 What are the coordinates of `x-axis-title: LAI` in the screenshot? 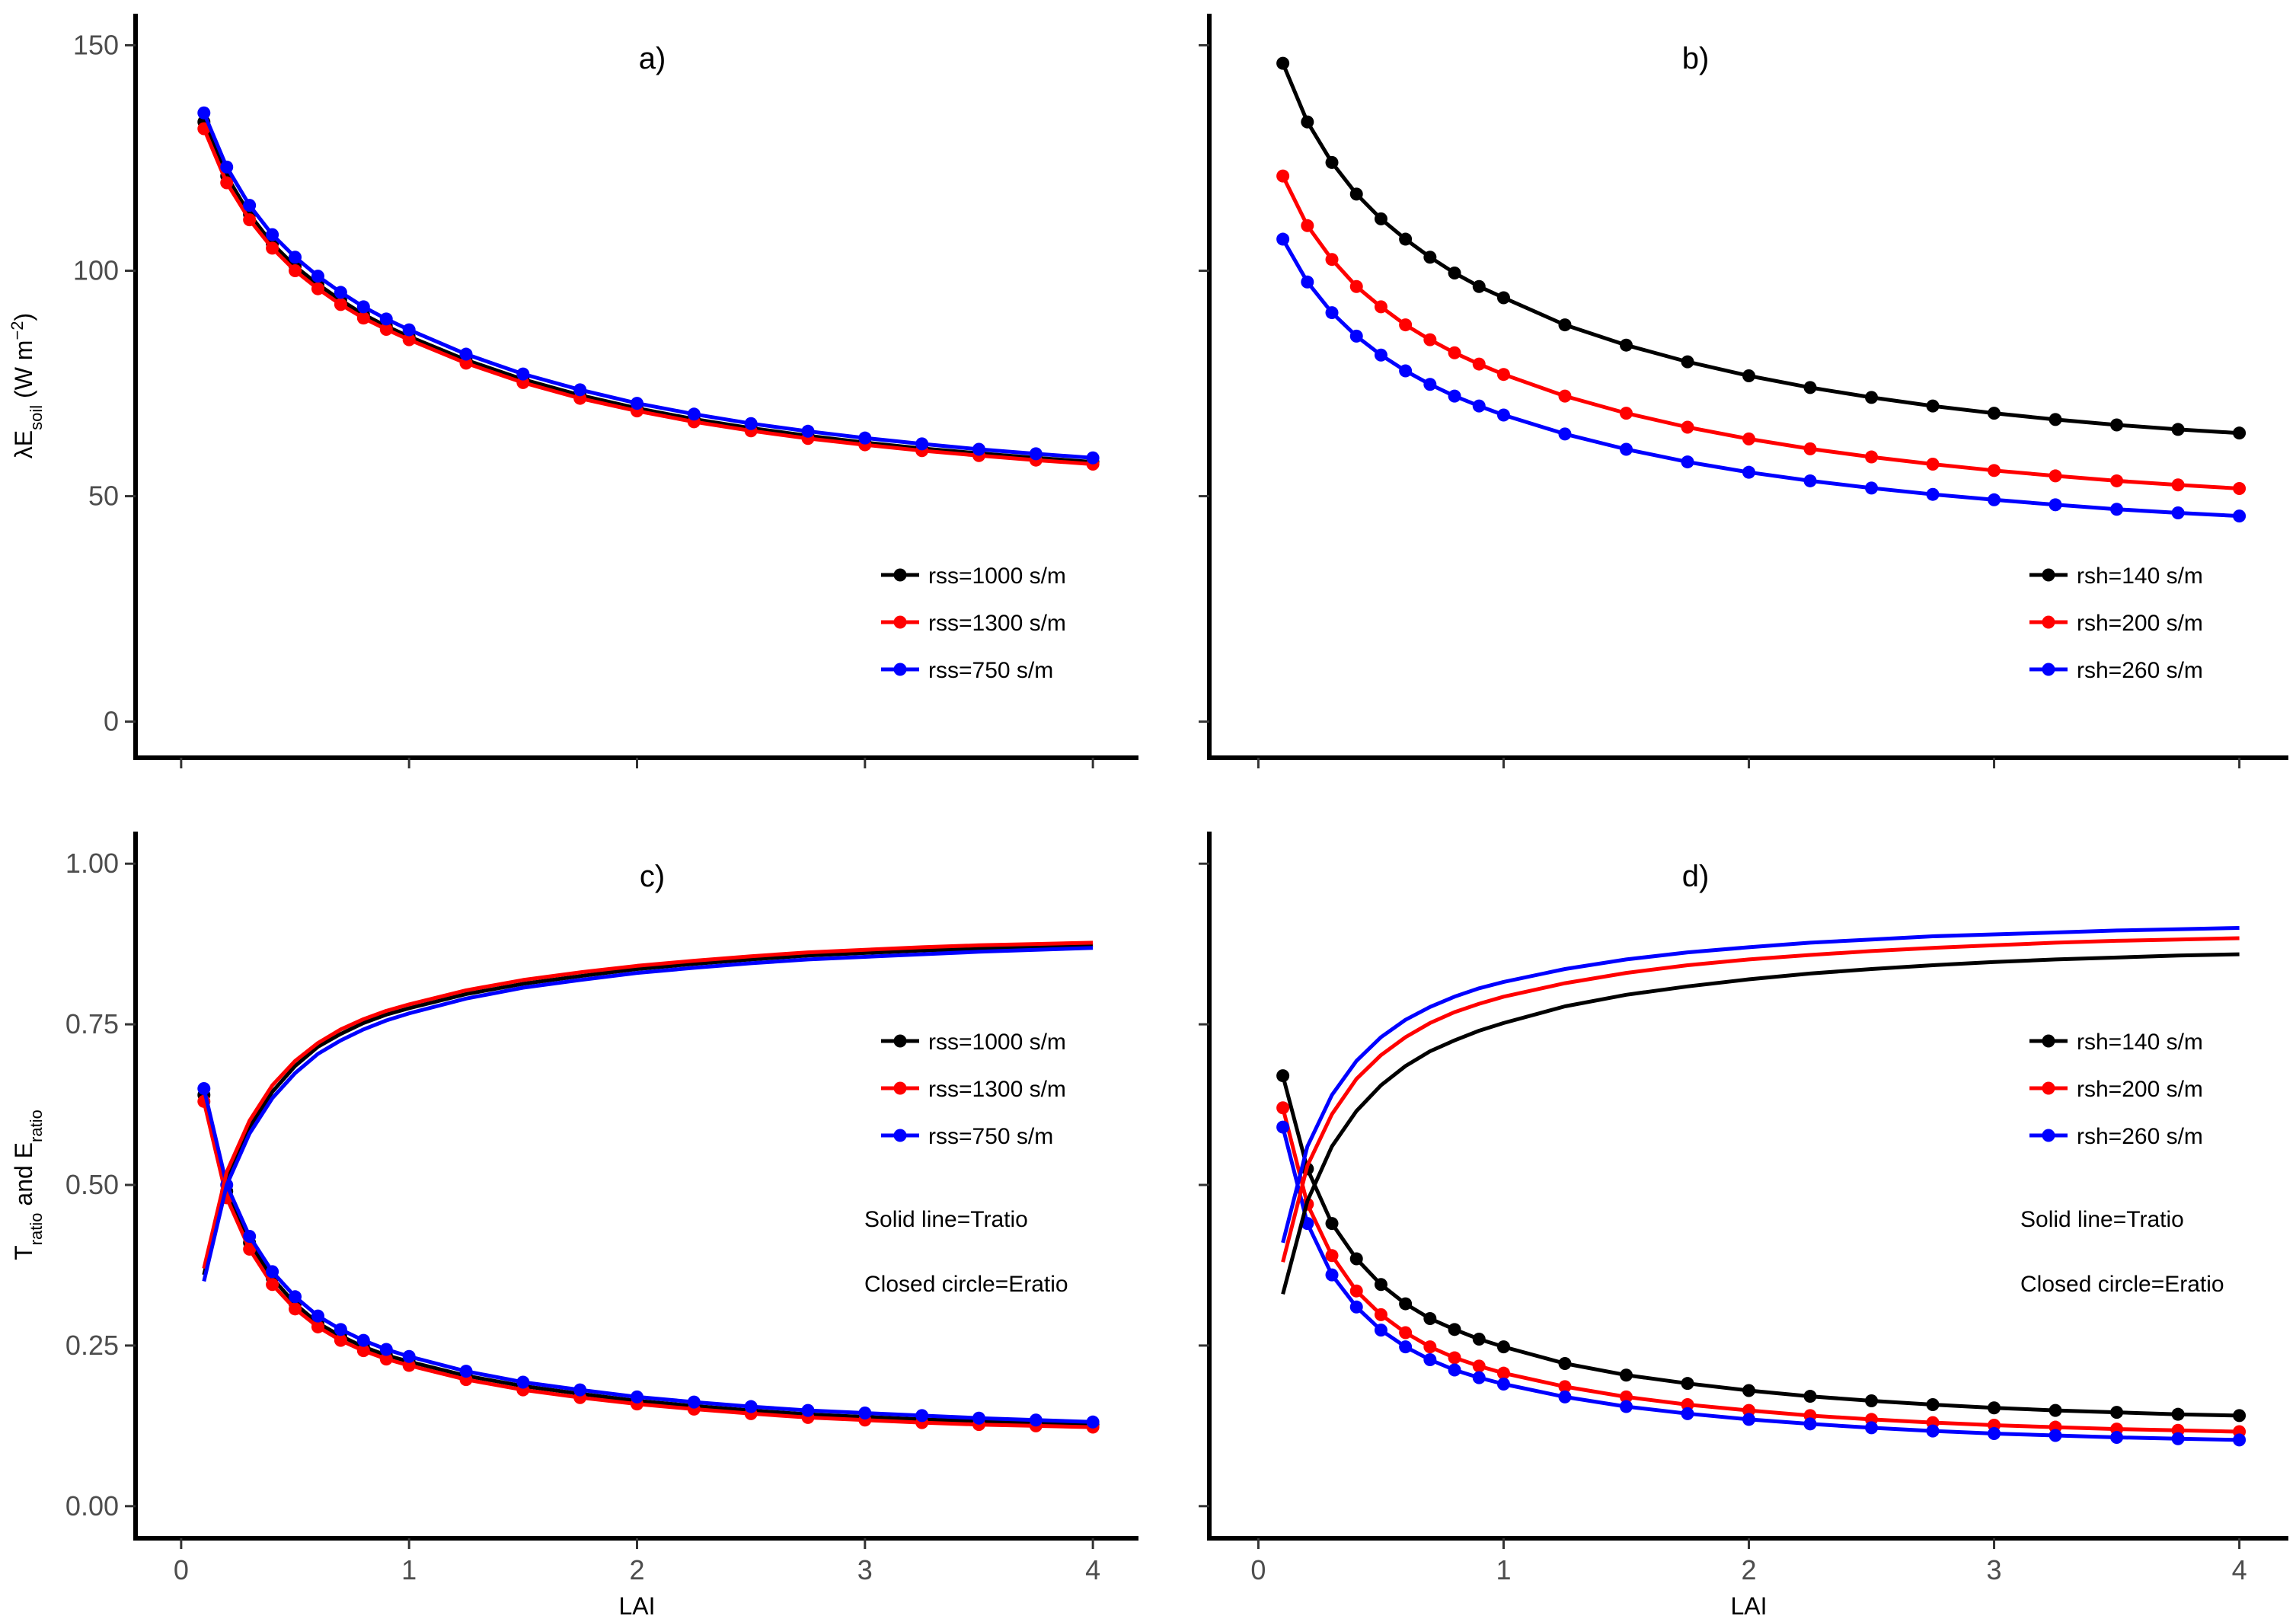 It's located at (636, 1605).